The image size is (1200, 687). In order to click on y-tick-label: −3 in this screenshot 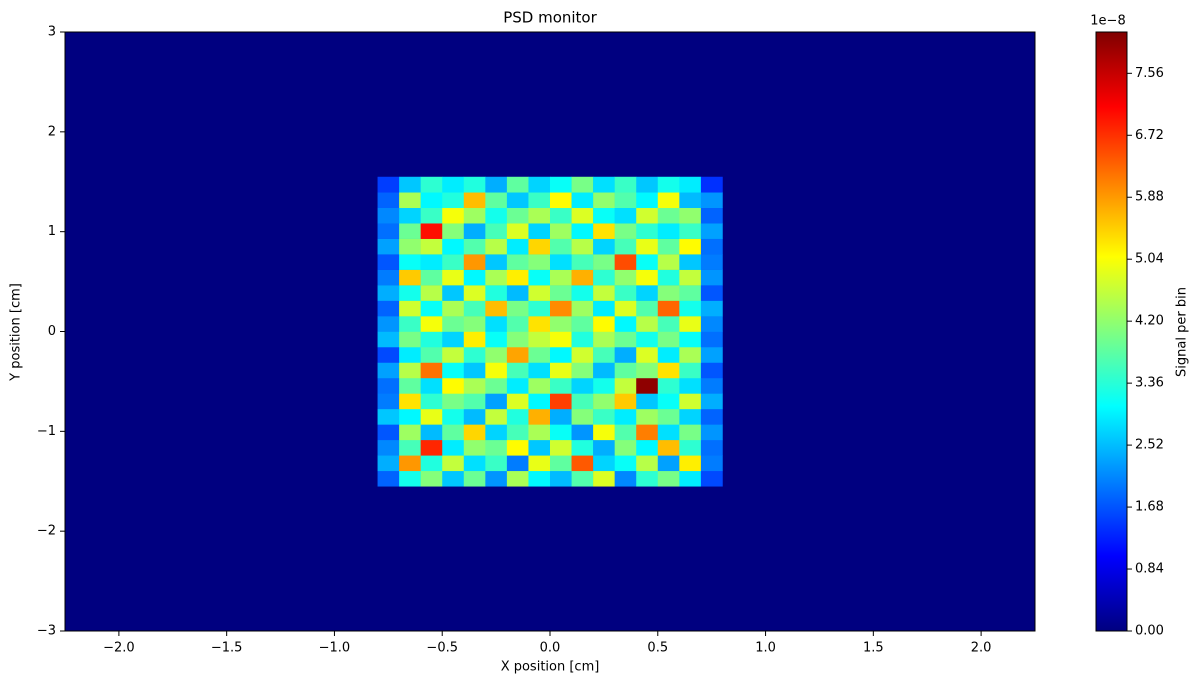, I will do `click(46, 631)`.